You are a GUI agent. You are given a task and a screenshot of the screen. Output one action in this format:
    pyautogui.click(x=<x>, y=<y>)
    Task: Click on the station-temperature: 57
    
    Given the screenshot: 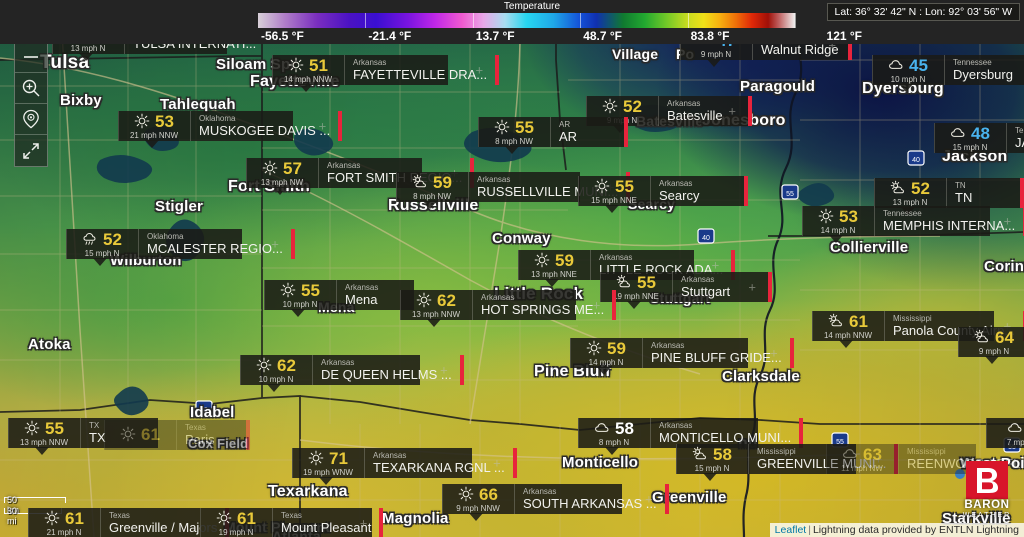 What is the action you would take?
    pyautogui.click(x=292, y=168)
    